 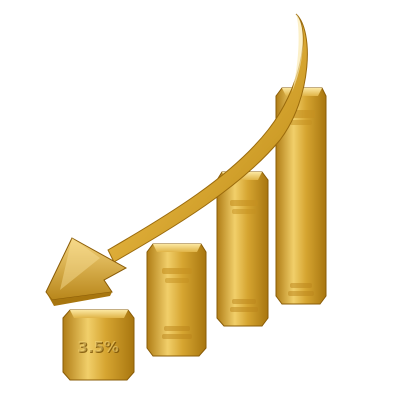 I want to click on bar-1-label: 3.5%, so click(x=99, y=348).